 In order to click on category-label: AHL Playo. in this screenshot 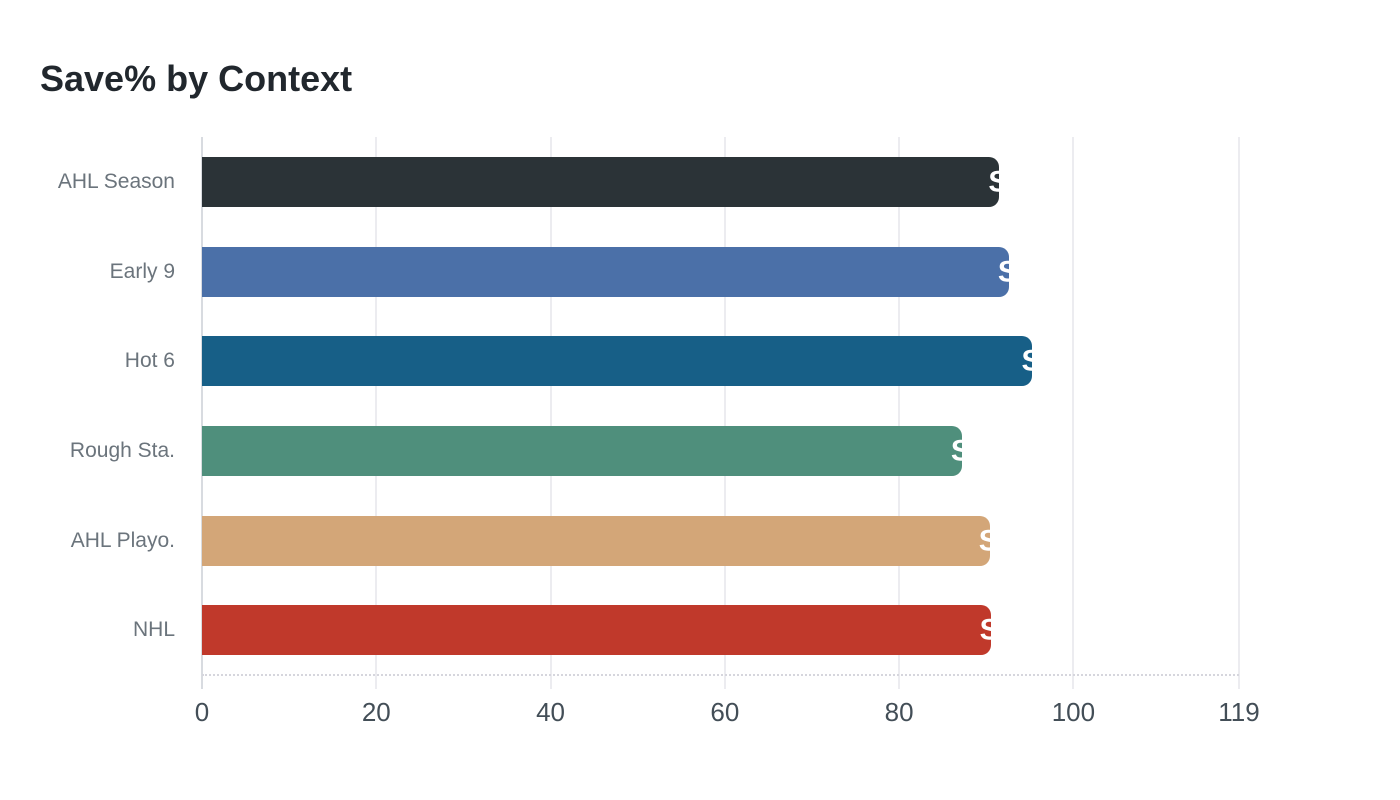, I will do `click(122, 540)`.